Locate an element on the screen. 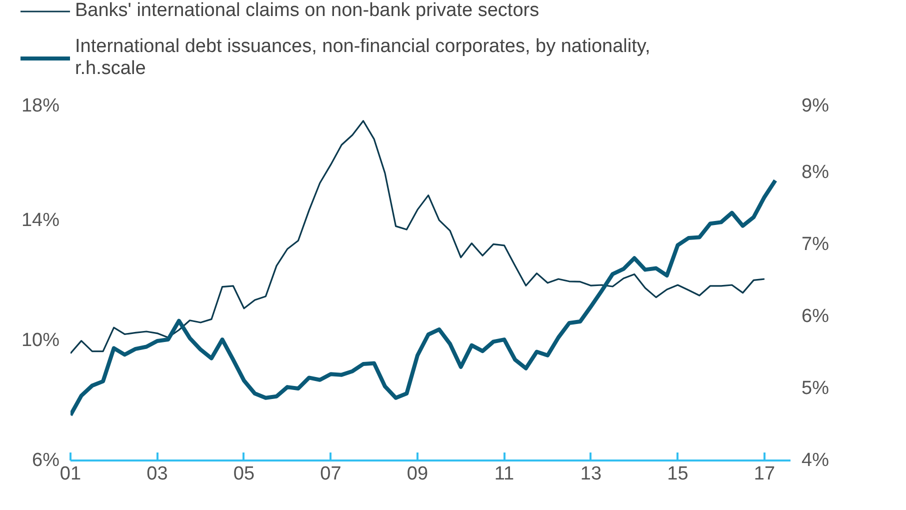 This screenshot has height=510, width=906. y-tick-label: 10% is located at coordinates (40, 340).